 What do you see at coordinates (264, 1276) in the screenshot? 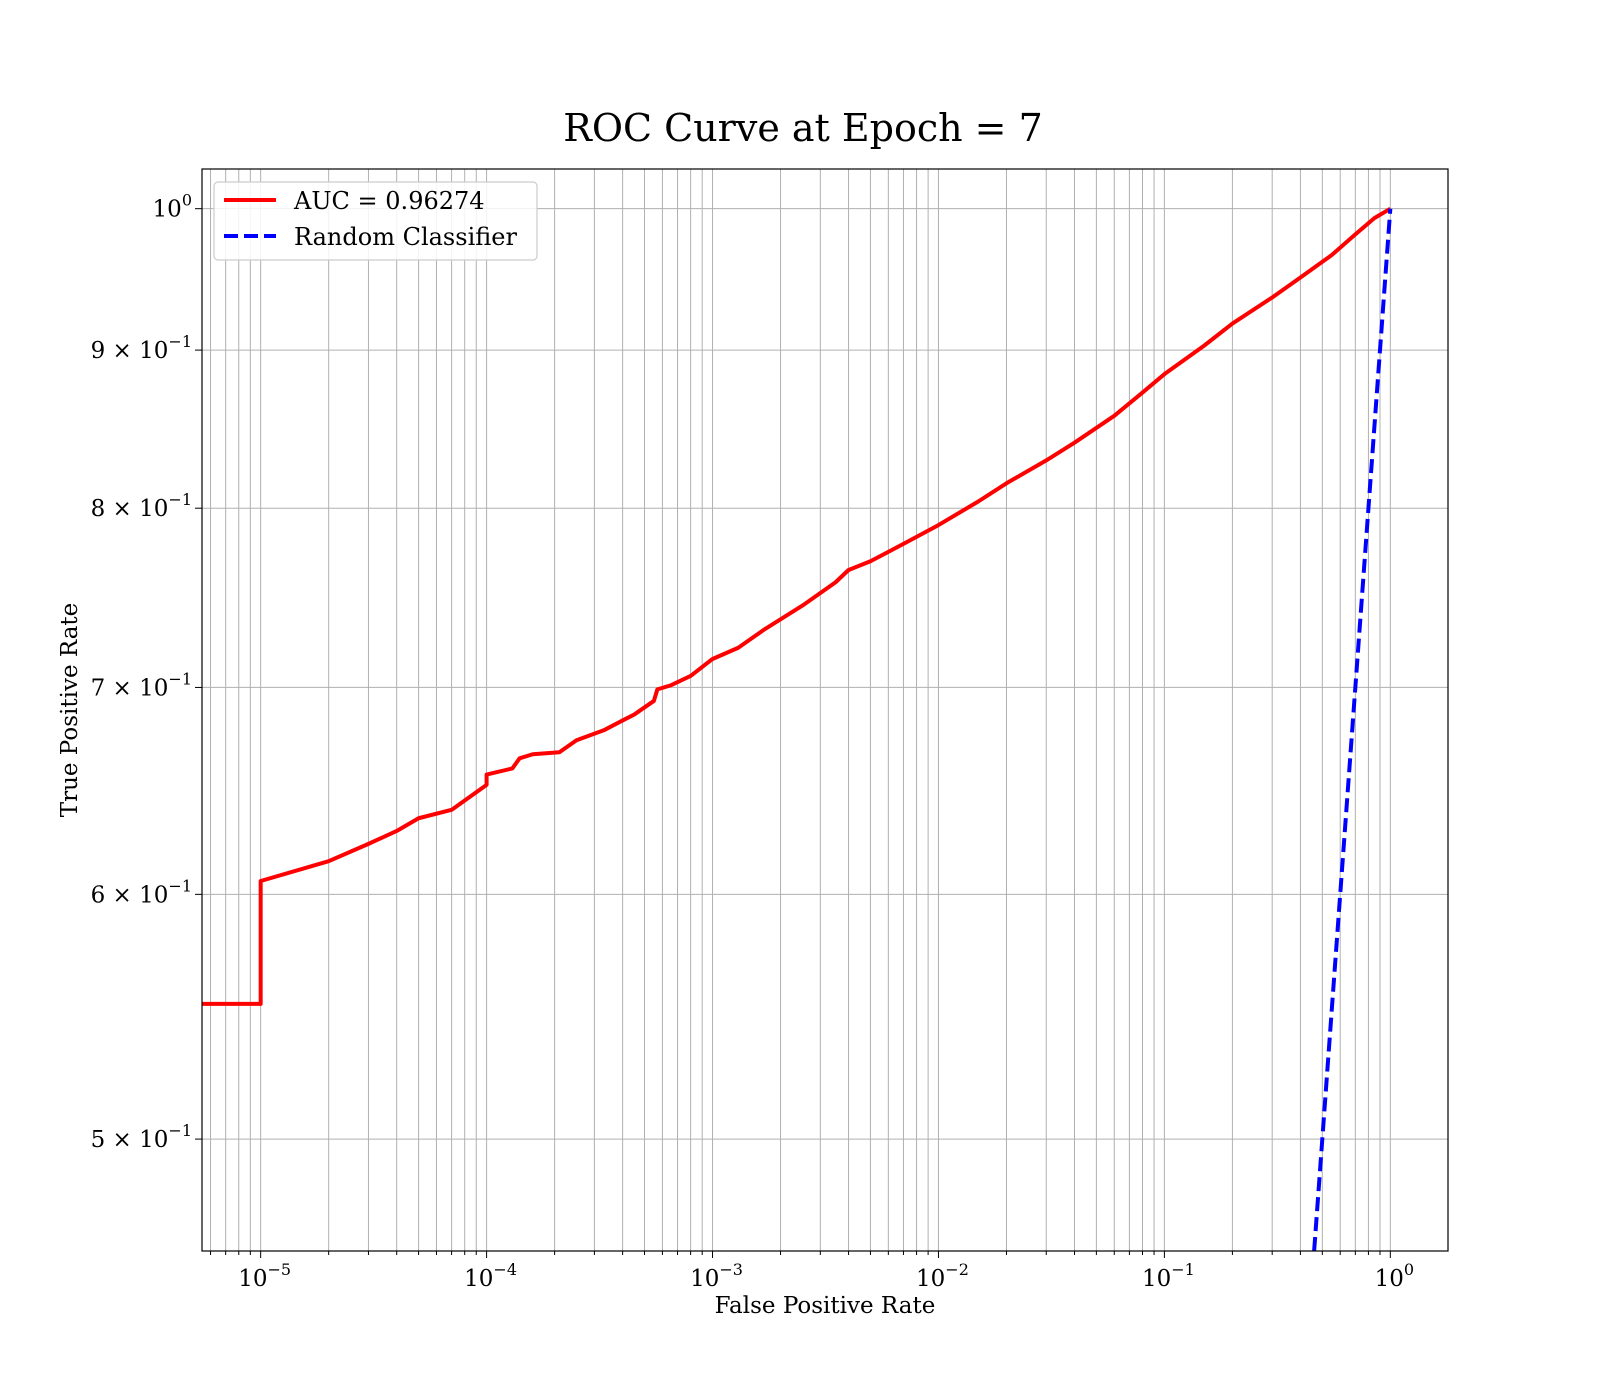
I see `x-tick-label: 10⁻⁵` at bounding box center [264, 1276].